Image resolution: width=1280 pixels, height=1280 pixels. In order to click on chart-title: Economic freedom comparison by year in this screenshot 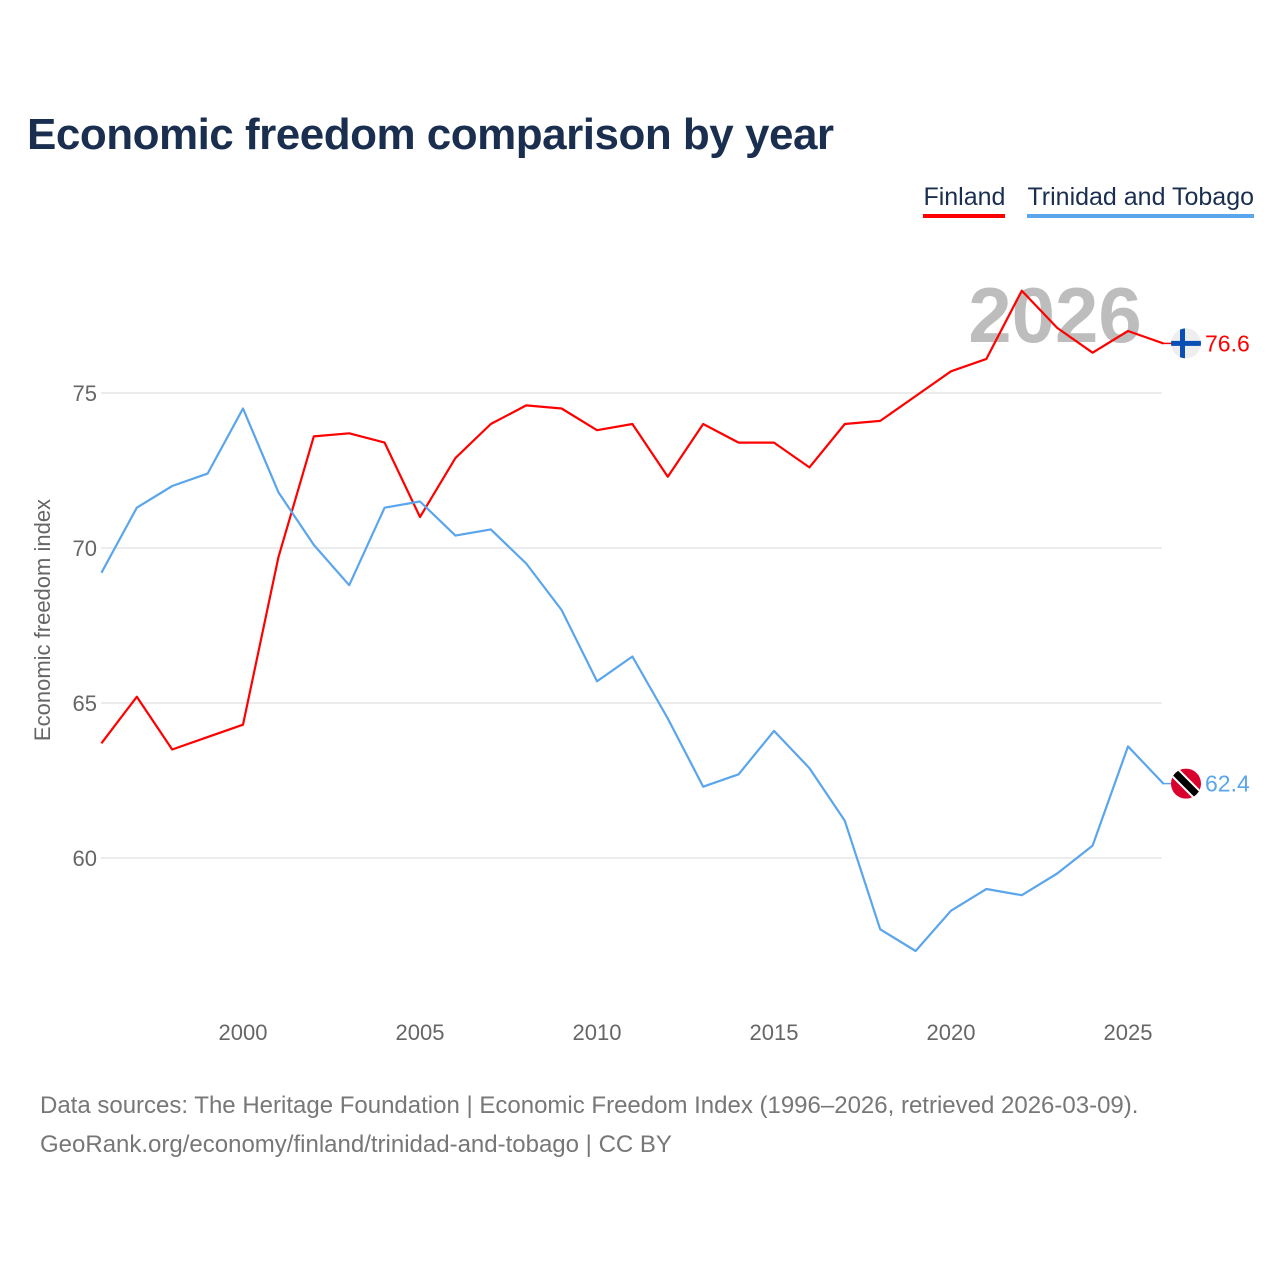, I will do `click(430, 134)`.